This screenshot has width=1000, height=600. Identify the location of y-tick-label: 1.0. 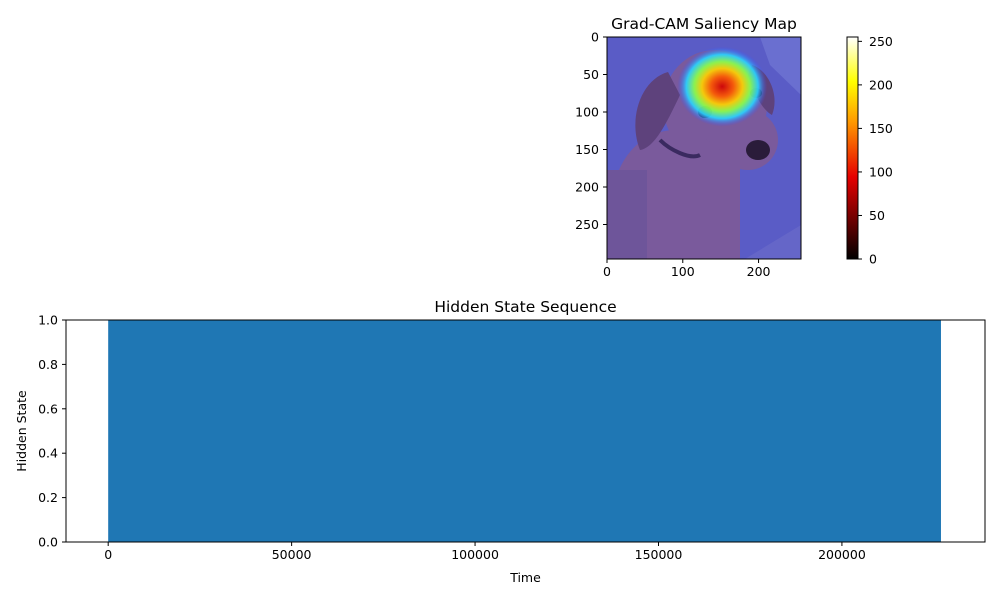
(48, 320).